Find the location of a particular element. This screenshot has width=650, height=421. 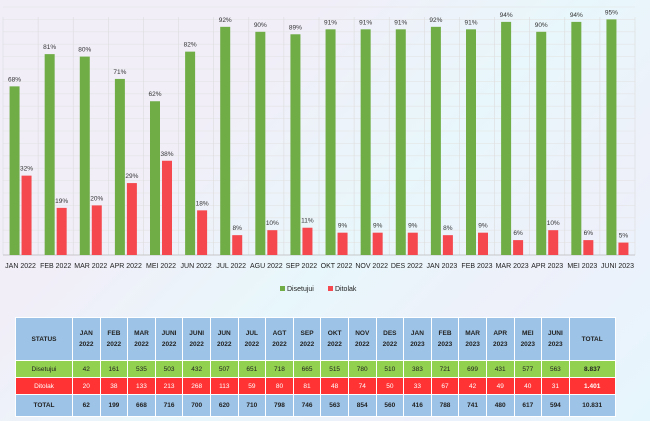

table-cell: 67 is located at coordinates (445, 386).